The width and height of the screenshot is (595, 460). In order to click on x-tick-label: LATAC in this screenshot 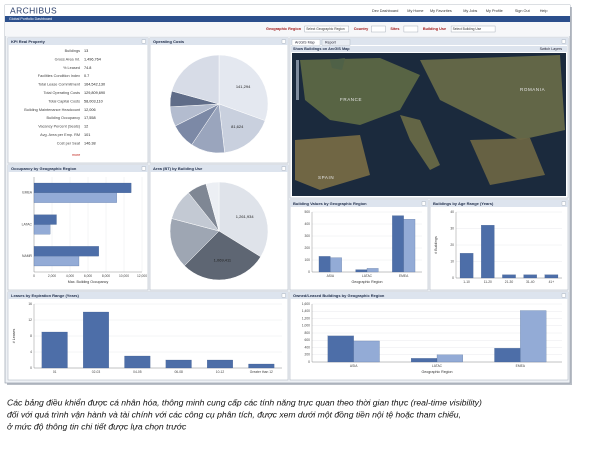, I will do `click(367, 276)`.